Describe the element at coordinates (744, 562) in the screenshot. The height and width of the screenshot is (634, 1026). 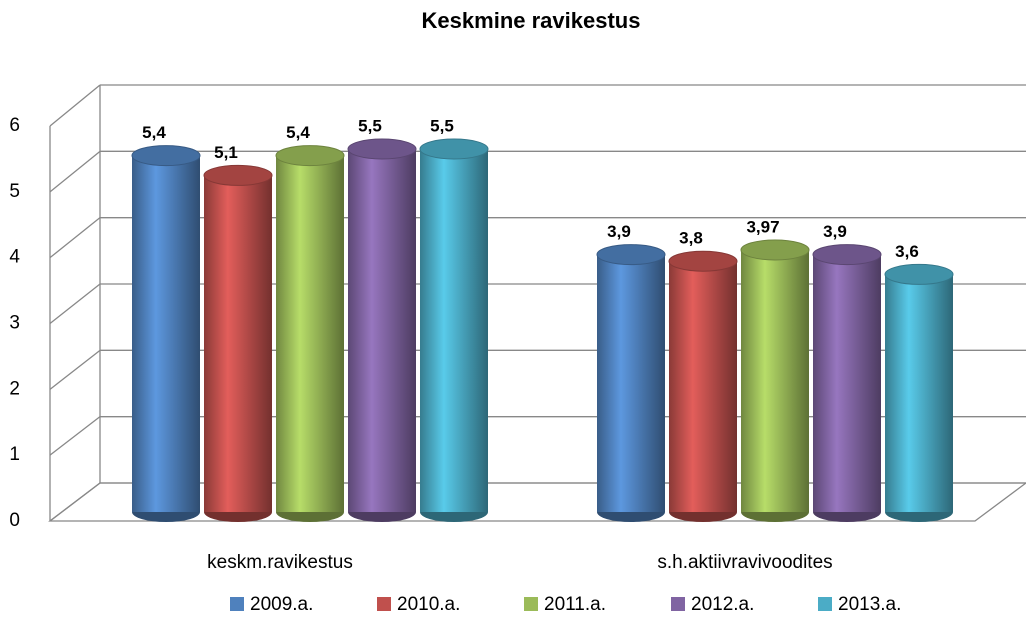
I see `x-tick-label: s.h.aktiivravivoodites` at that location.